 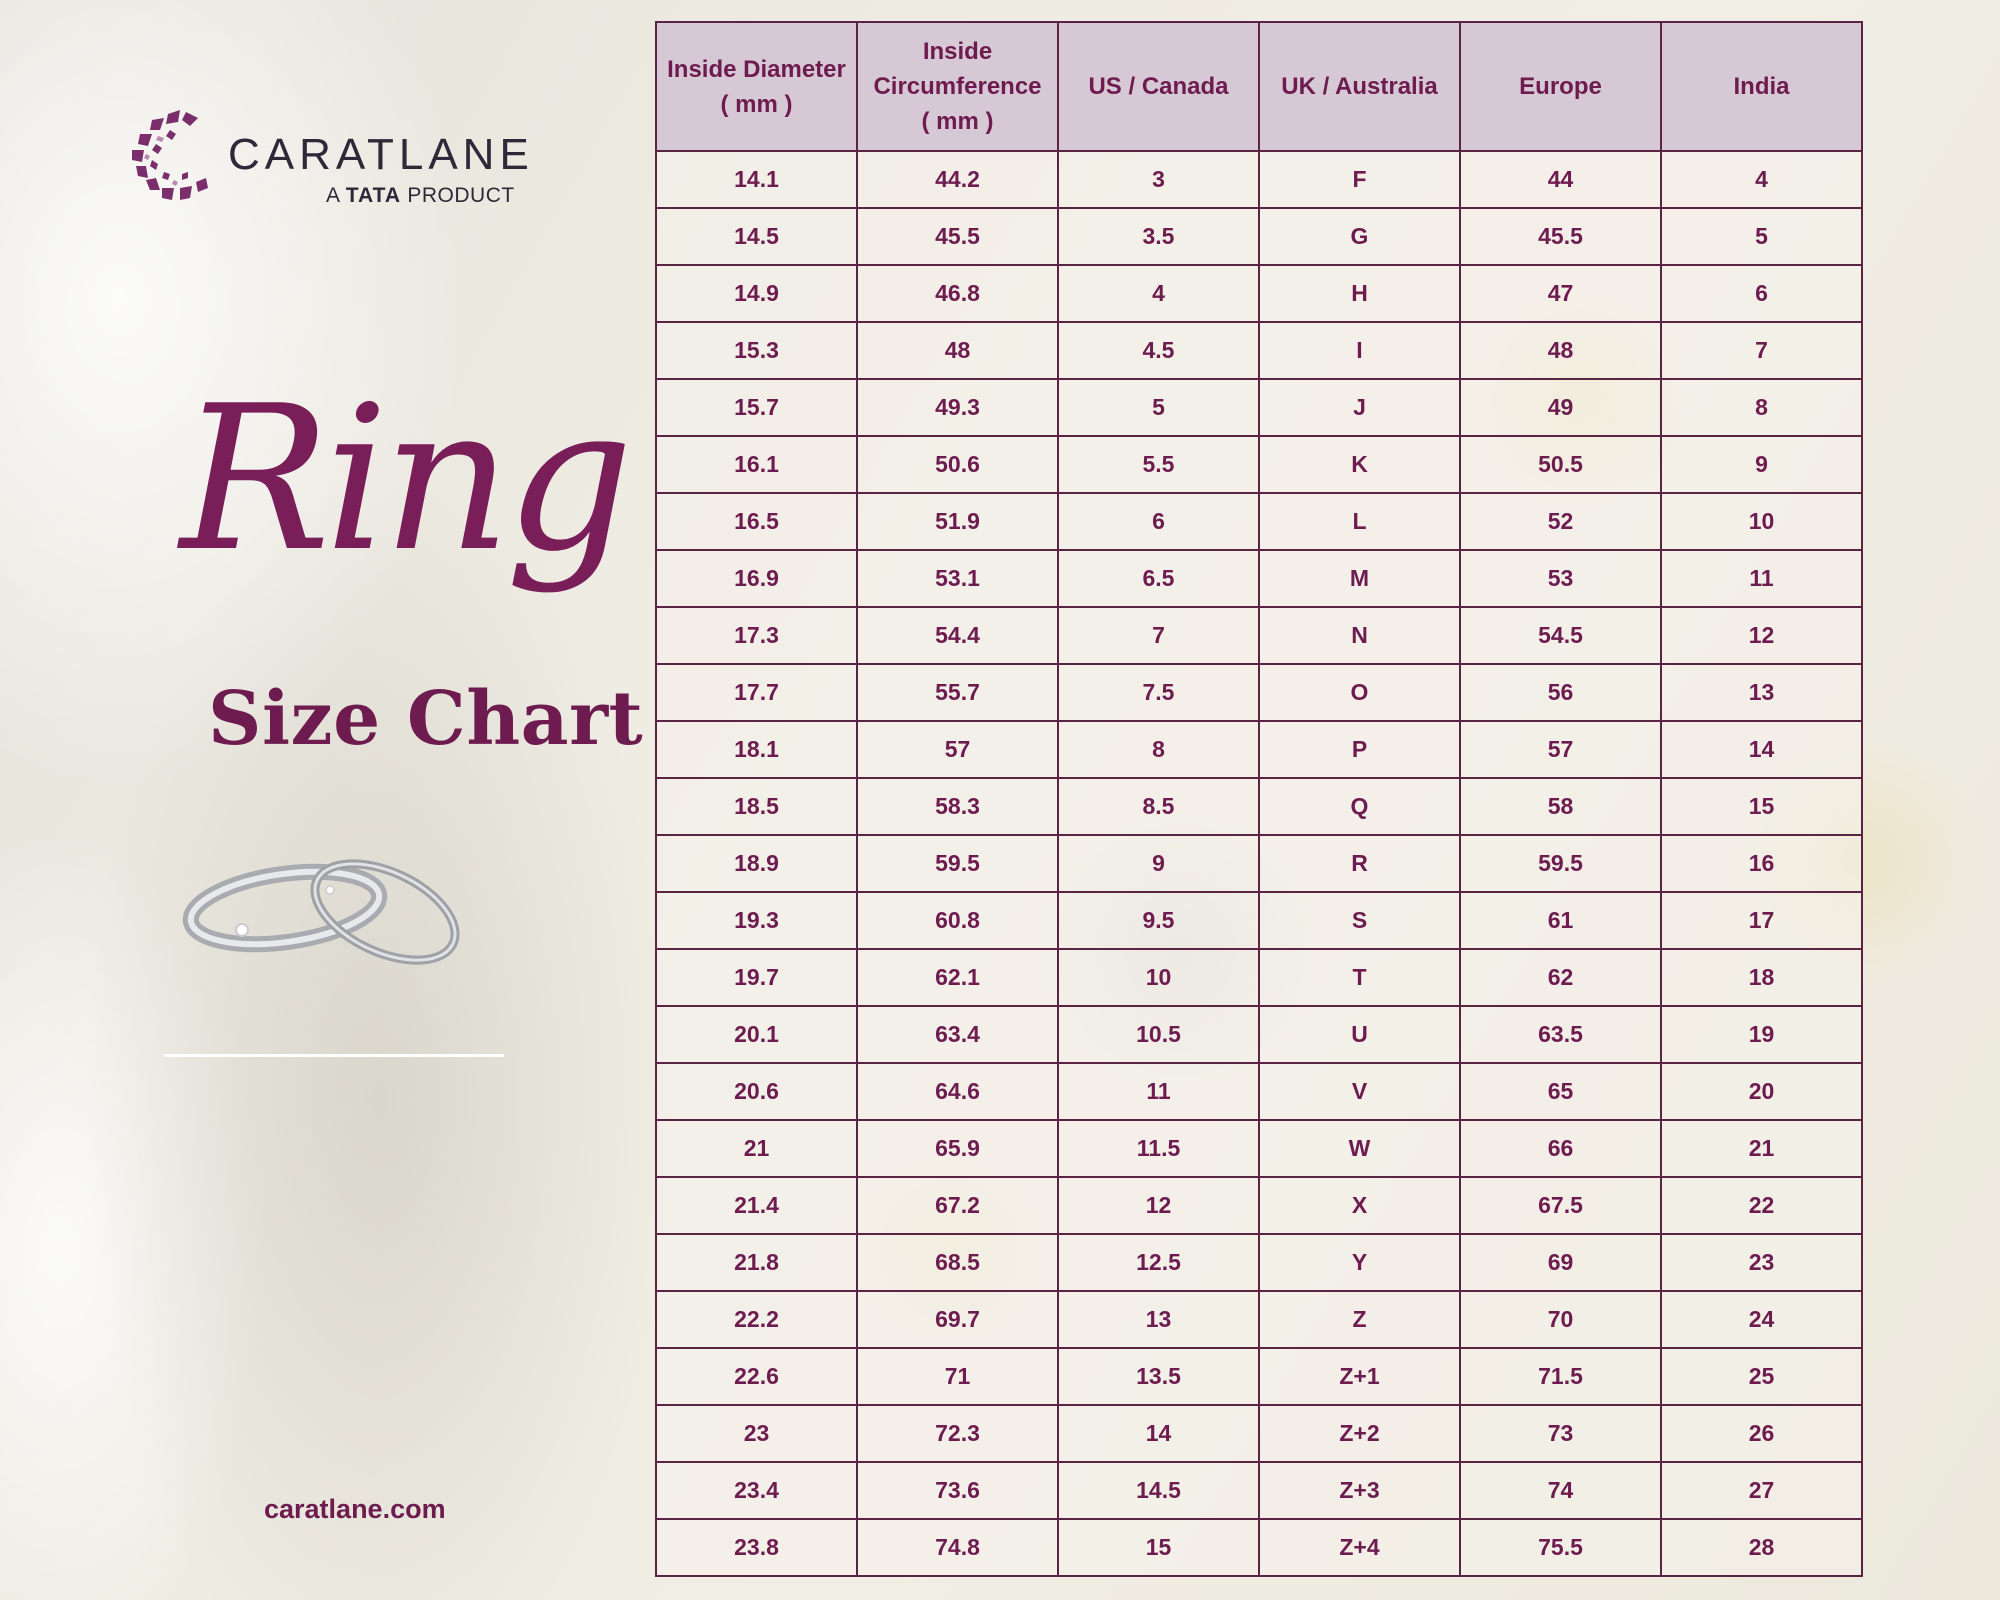 I want to click on table-cell: 60.8, so click(x=957, y=920).